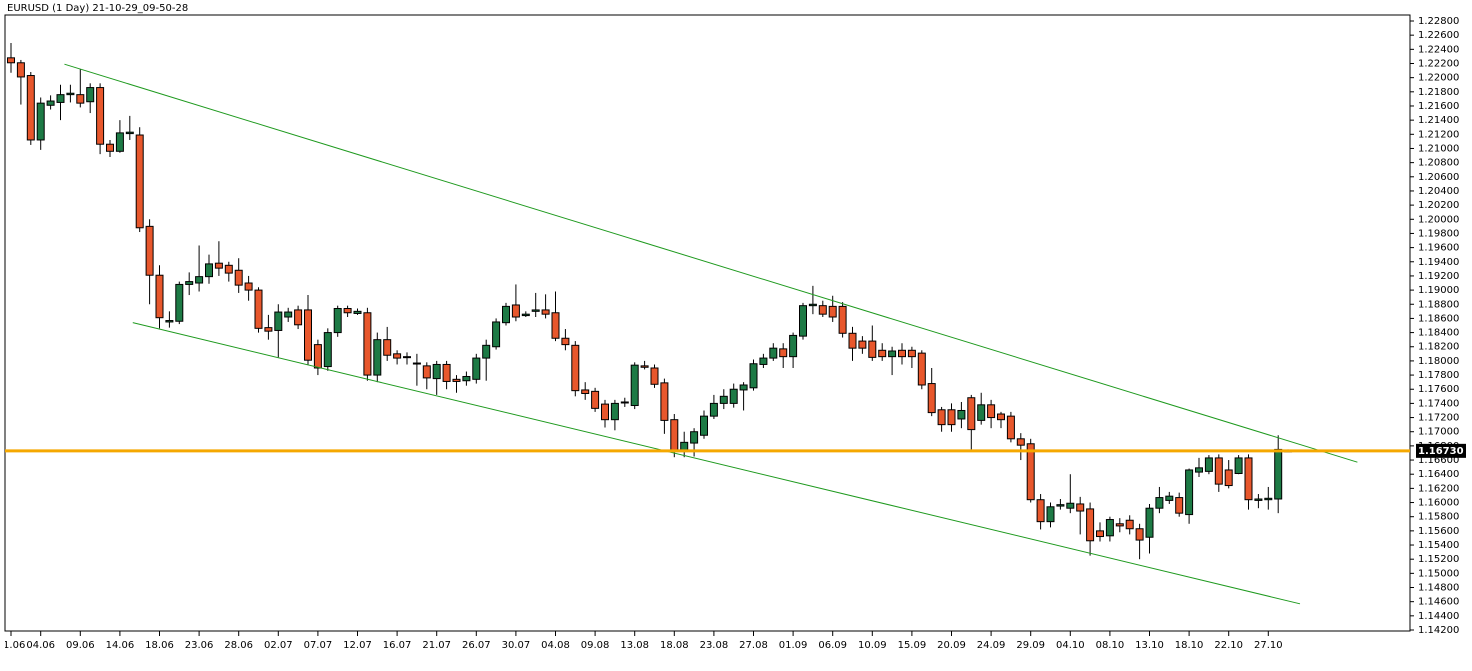 The height and width of the screenshot is (671, 1472). Describe the element at coordinates (1438, 163) in the screenshot. I see `y-tick-label: 1.20800` at that location.